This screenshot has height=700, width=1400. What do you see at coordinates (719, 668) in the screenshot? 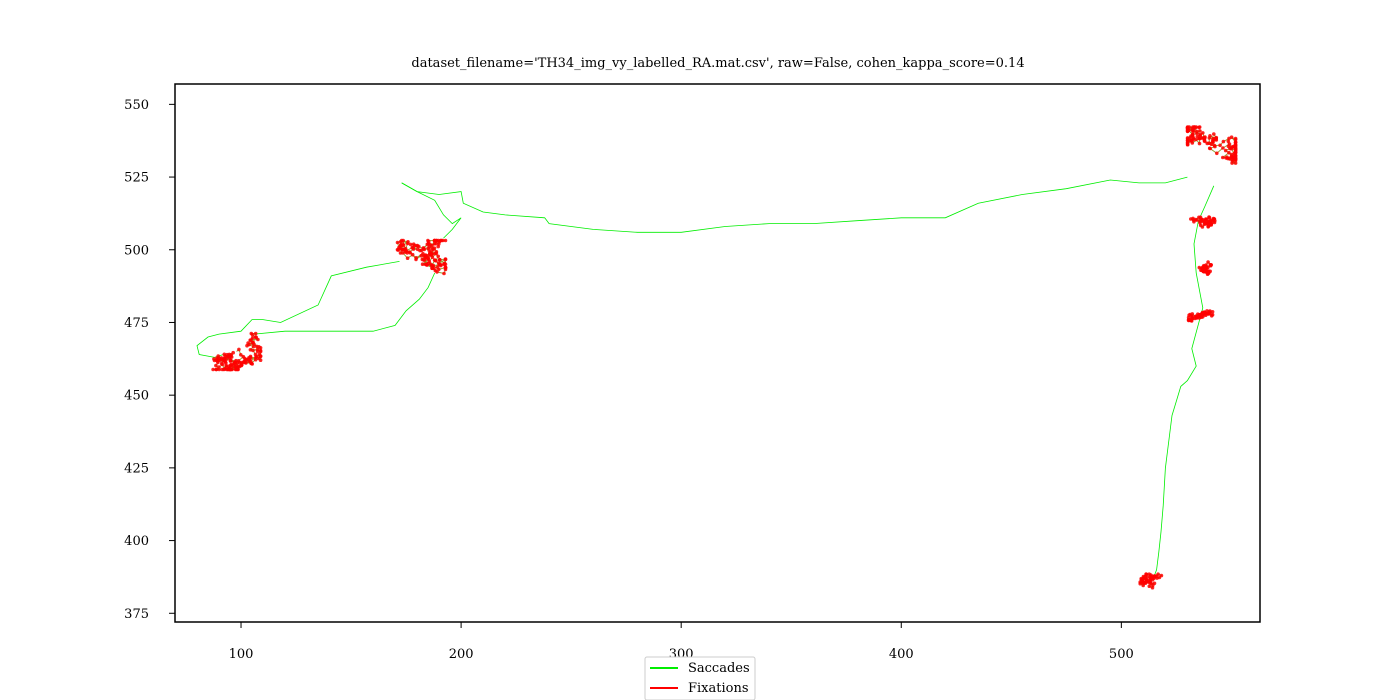
I see `legend-saccades-label: Saccades` at bounding box center [719, 668].